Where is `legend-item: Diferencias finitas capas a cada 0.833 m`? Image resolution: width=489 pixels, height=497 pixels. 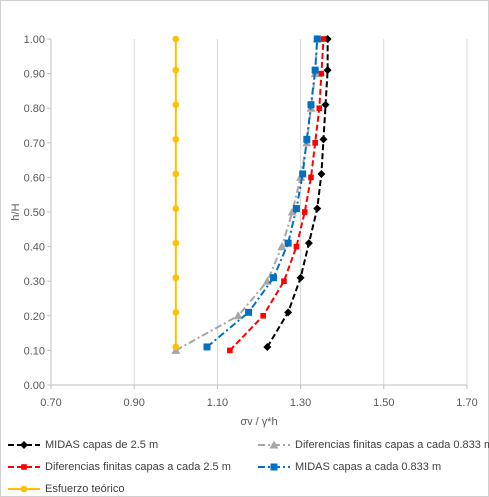 legend-item: Diferencias finitas capas a cada 0.833 m is located at coordinates (373, 445).